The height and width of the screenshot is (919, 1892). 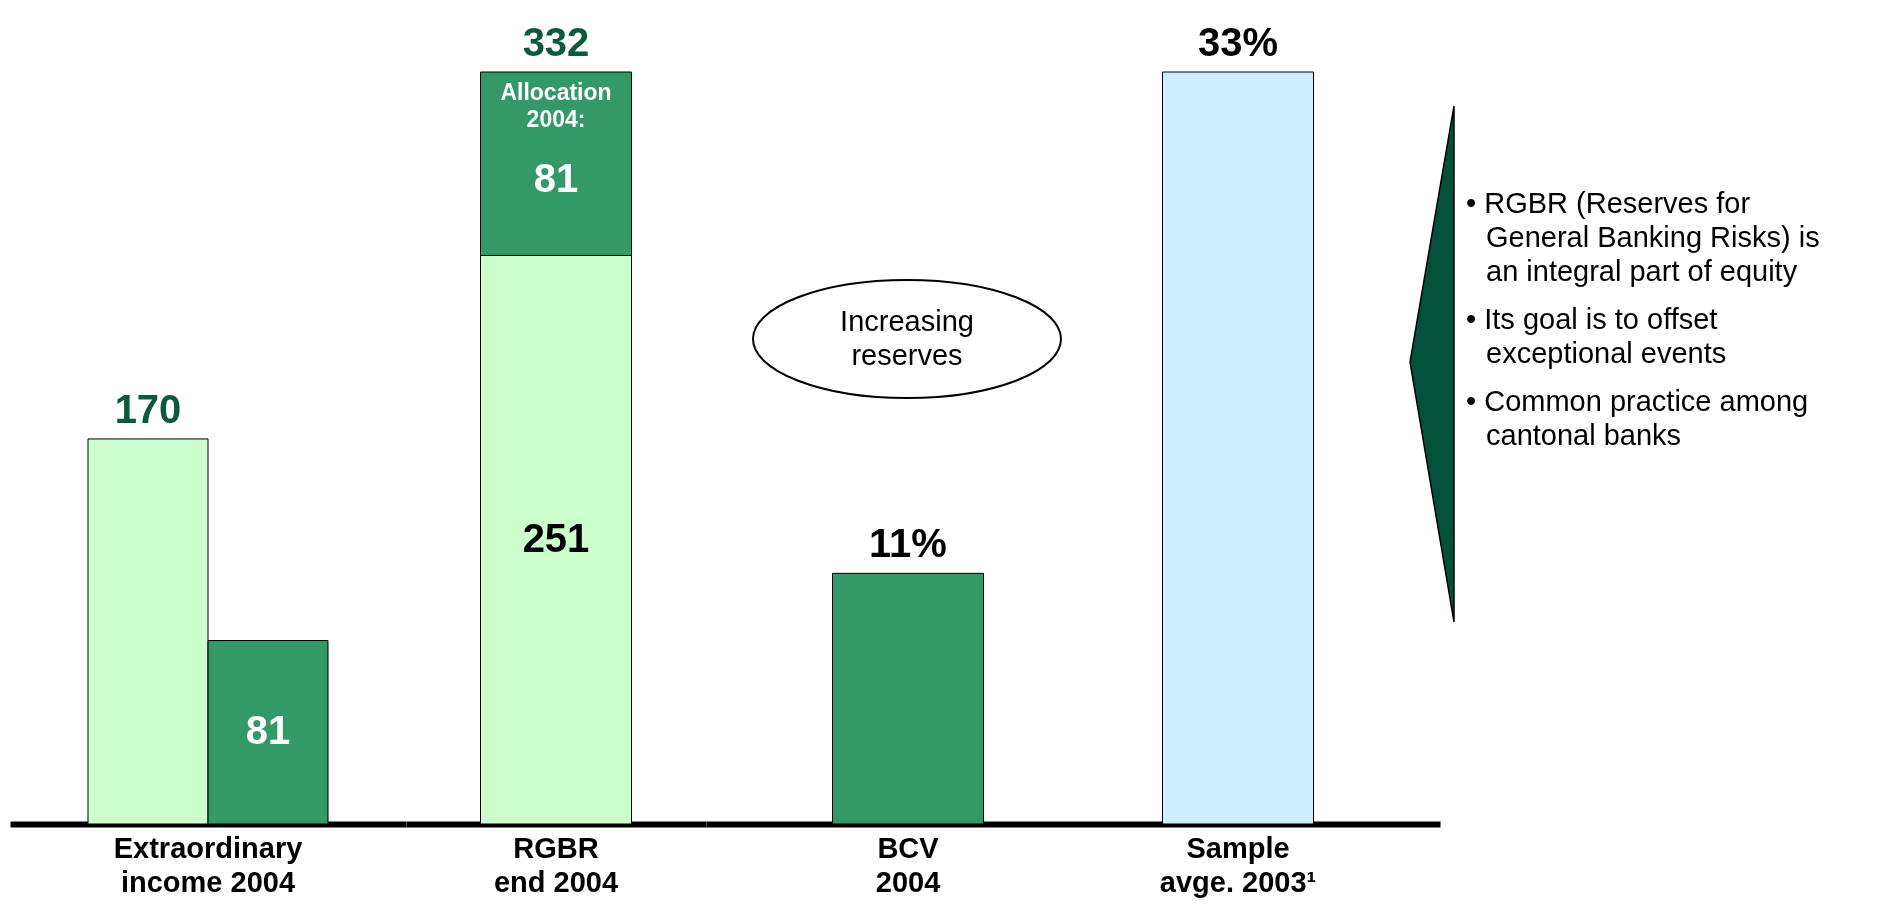 What do you see at coordinates (907, 338) in the screenshot?
I see `annotation: Increasing reserves` at bounding box center [907, 338].